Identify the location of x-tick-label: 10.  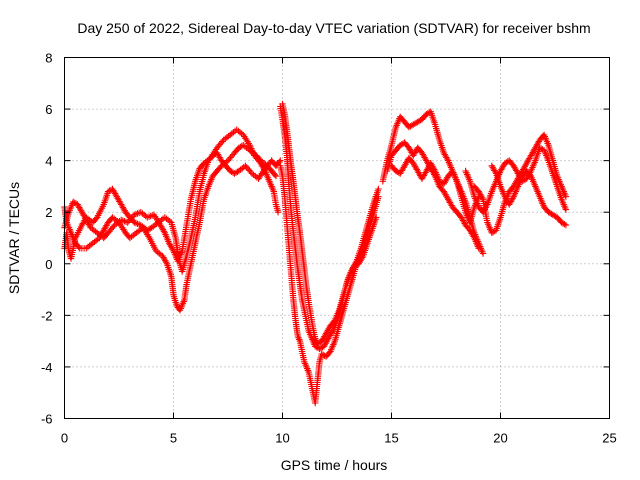
(282, 438).